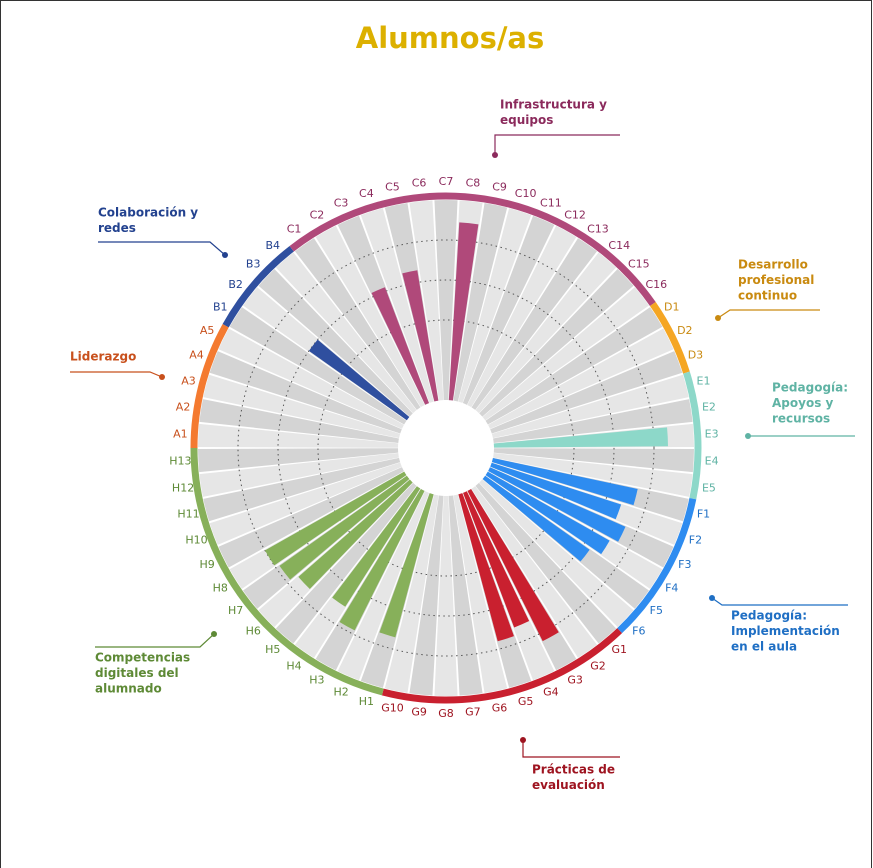 The width and height of the screenshot is (873, 868). What do you see at coordinates (773, 265) in the screenshot?
I see `group-label: Desarrollo` at bounding box center [773, 265].